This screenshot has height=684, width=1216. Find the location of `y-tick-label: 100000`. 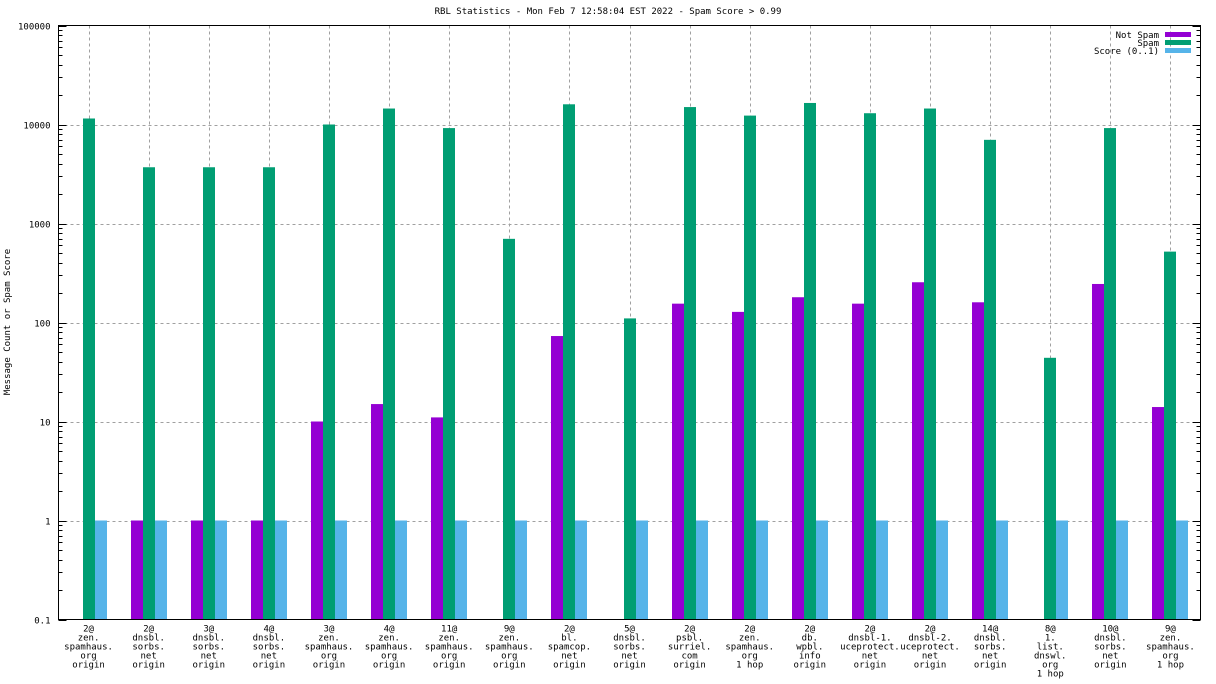

y-tick-label: 100000 is located at coordinates (34, 28).